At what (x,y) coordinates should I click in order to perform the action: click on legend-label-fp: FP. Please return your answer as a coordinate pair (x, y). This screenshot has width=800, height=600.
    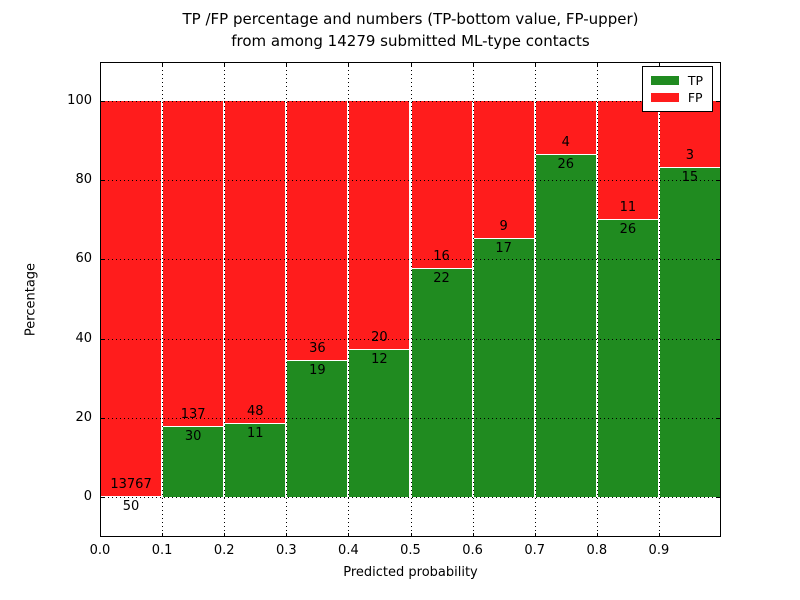
    Looking at the image, I should click on (695, 97).